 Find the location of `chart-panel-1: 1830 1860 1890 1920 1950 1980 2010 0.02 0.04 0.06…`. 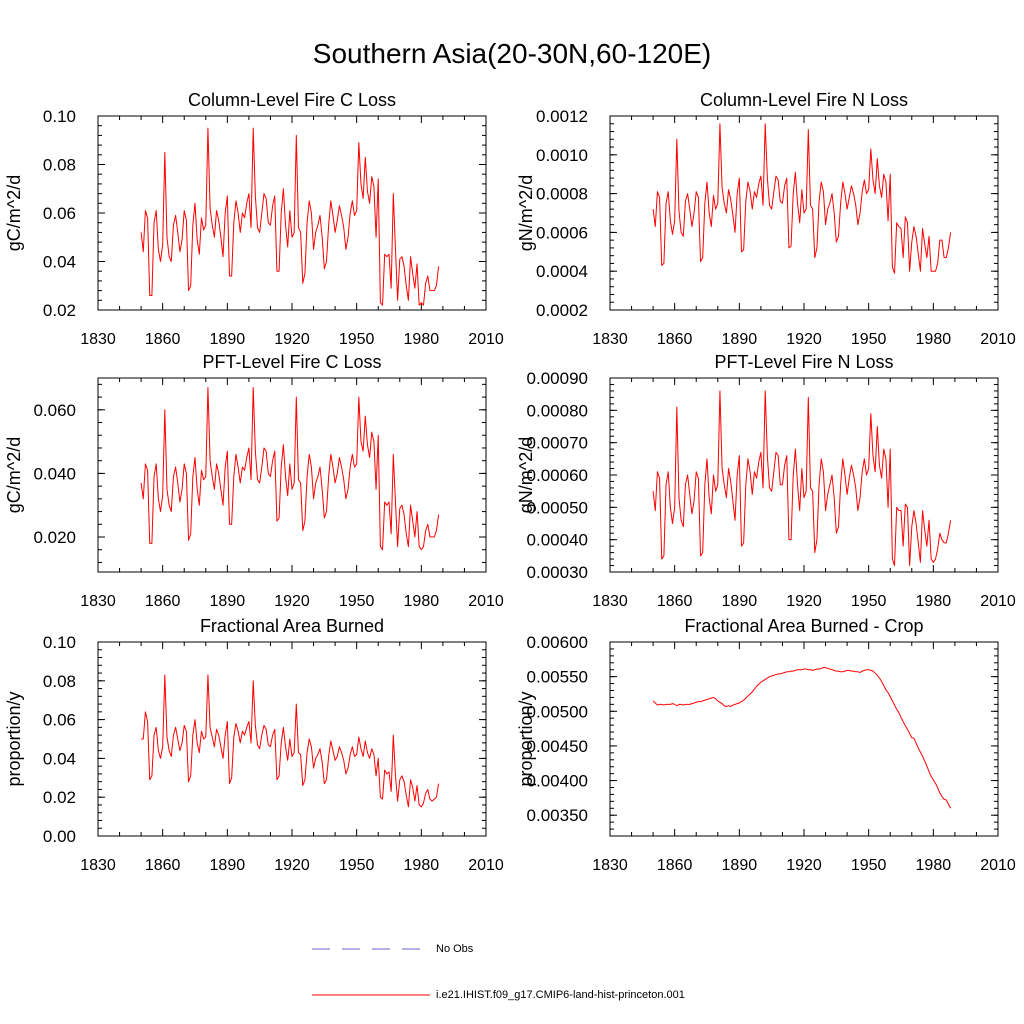

chart-panel-1: 1830 1860 1890 1920 1950 1980 2010 0.02 0.04 0.06… is located at coordinates (254, 219).